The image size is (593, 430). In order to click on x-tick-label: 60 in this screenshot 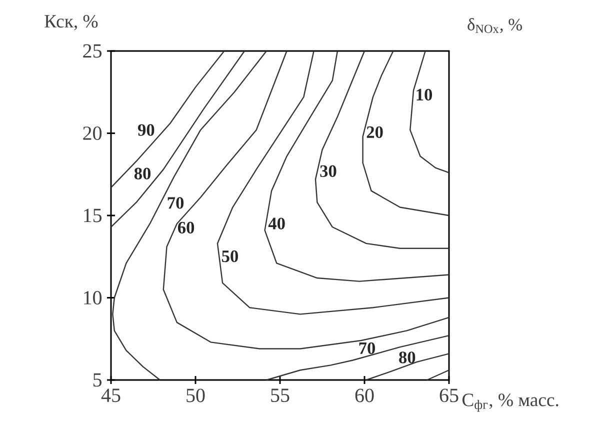, I will do `click(364, 395)`.